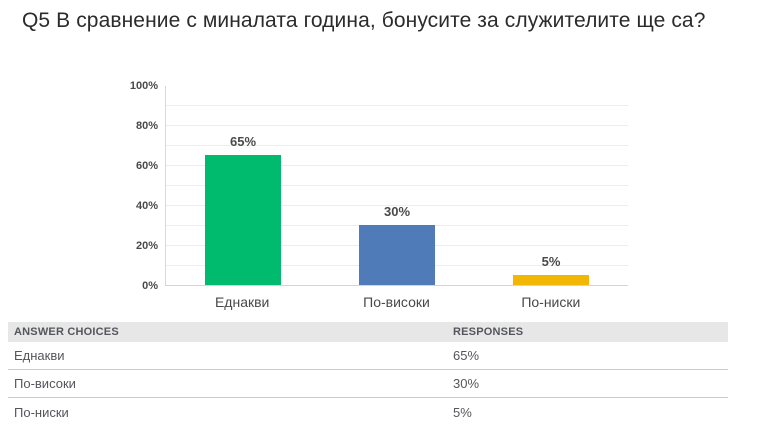 This screenshot has width=768, height=431. What do you see at coordinates (243, 220) in the screenshot?
I see `bar-ednakvi` at bounding box center [243, 220].